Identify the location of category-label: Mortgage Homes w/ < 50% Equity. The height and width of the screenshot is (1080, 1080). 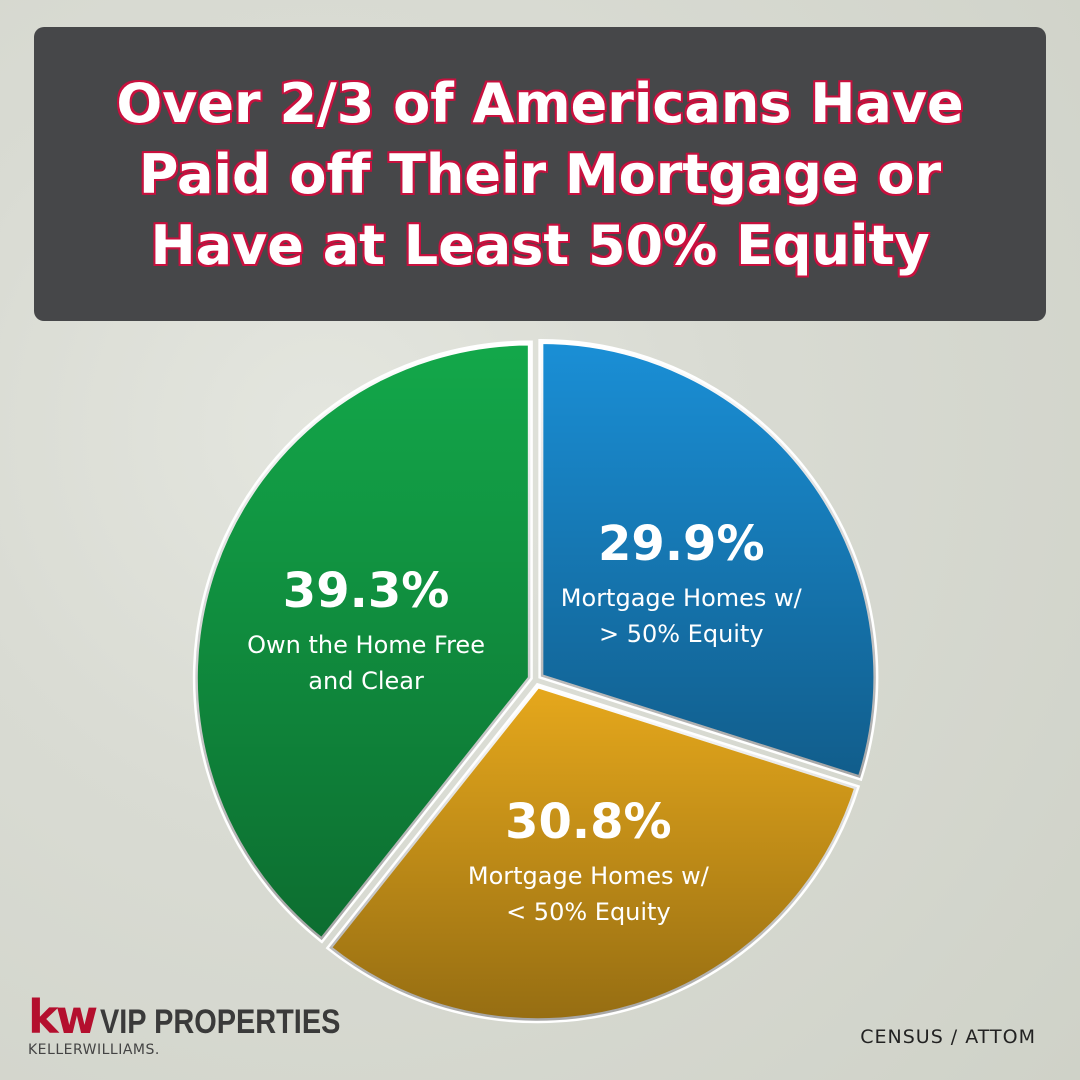
(588, 894).